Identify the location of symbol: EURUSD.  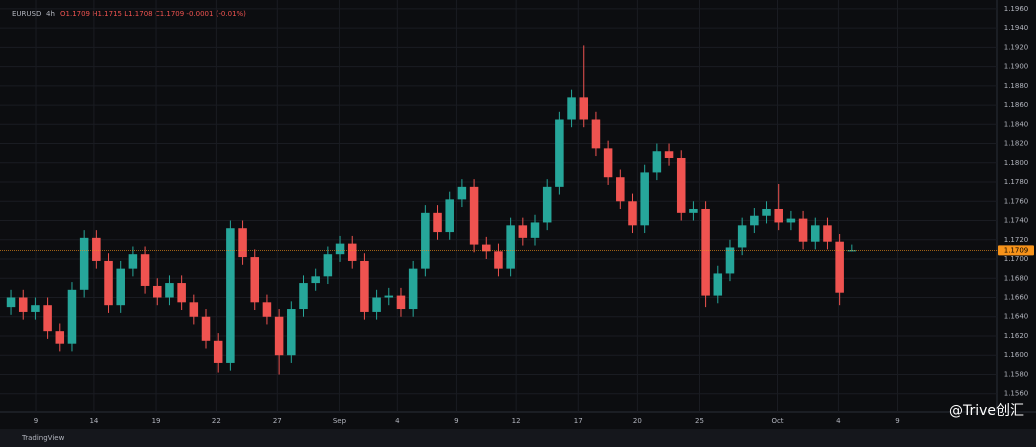
(26, 14).